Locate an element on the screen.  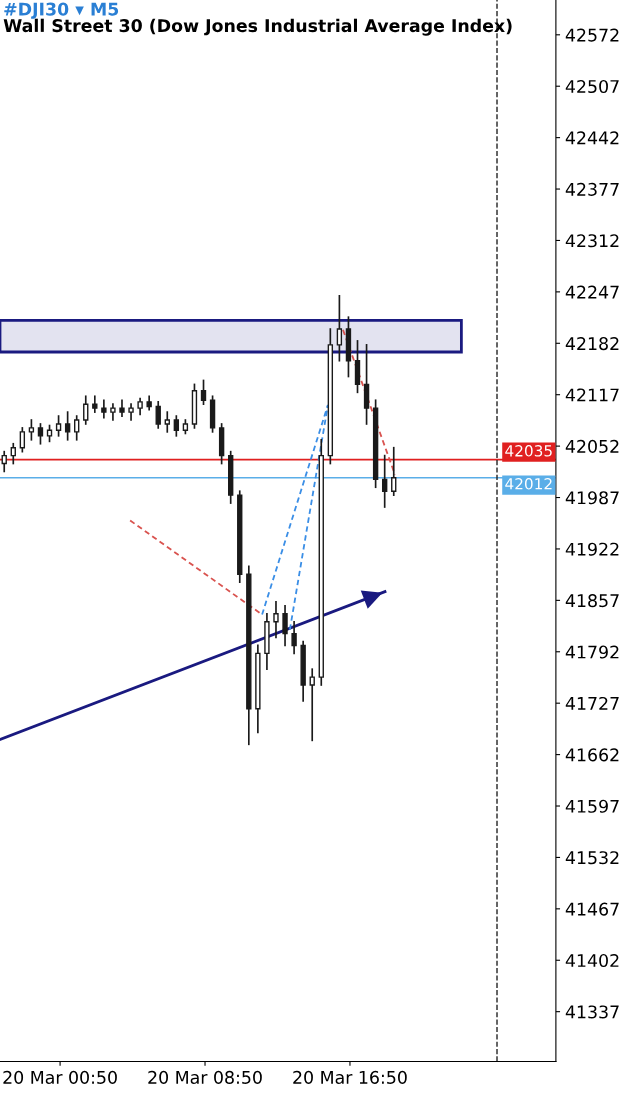
y-tick-label: 42442 is located at coordinates (592, 138).